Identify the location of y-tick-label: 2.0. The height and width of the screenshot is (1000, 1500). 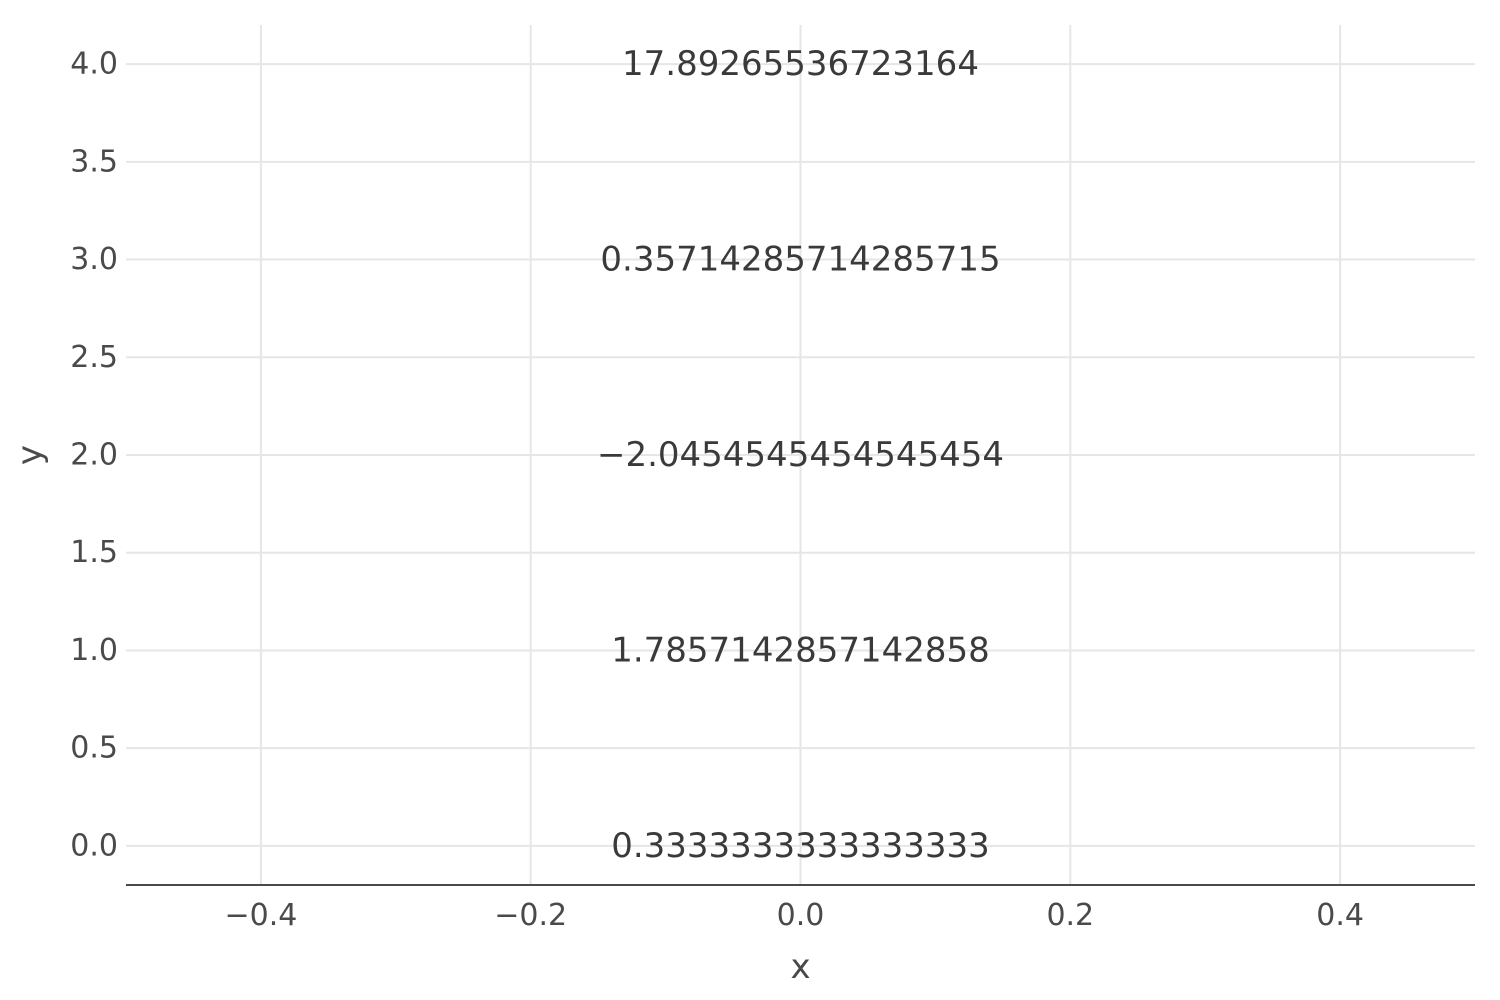
(94, 455).